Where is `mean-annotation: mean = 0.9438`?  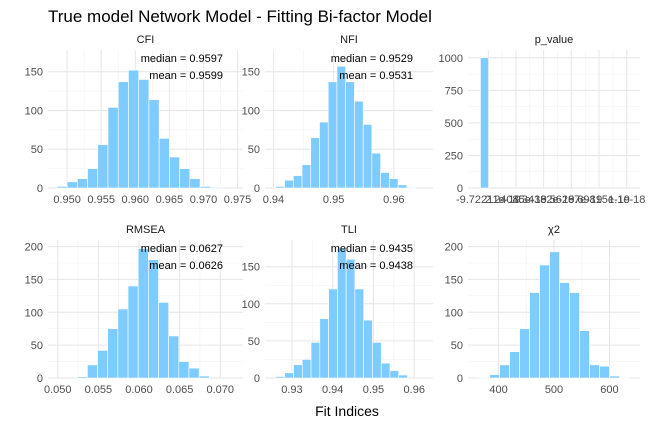 mean-annotation: mean = 0.9438 is located at coordinates (376, 266).